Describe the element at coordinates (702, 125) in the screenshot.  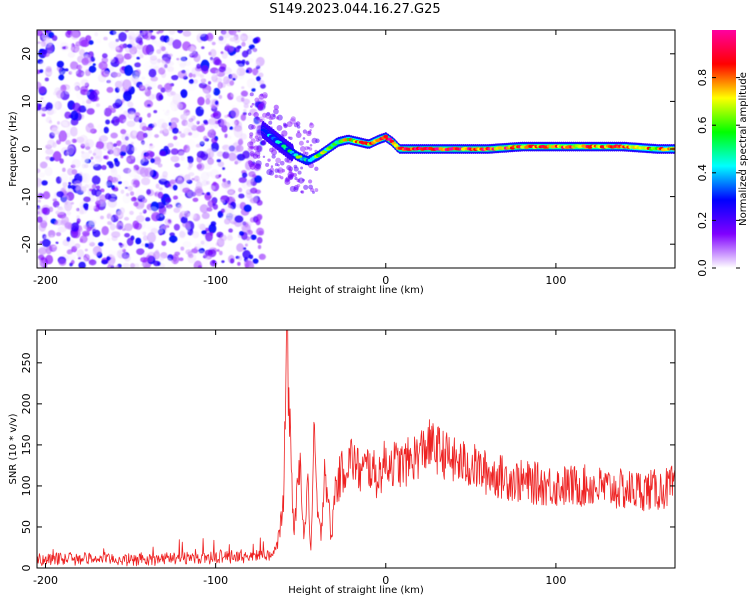
I see `colorbar-tick-label: 0.6` at that location.